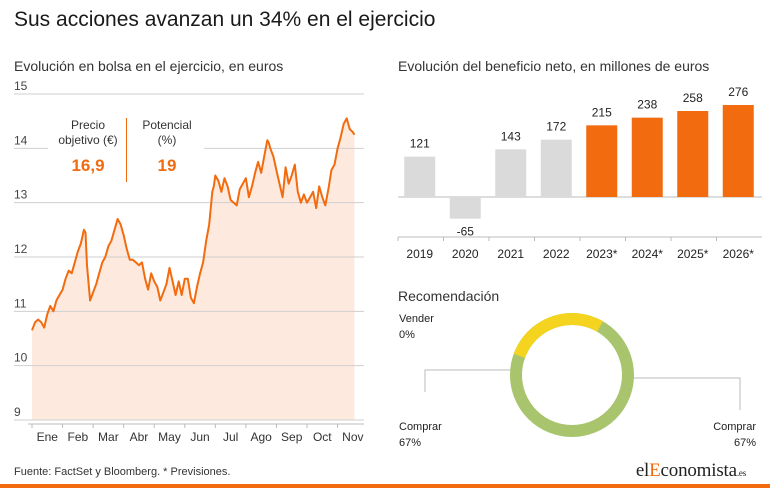 The height and width of the screenshot is (500, 770). I want to click on profit-category-label: 2021, so click(510, 254).